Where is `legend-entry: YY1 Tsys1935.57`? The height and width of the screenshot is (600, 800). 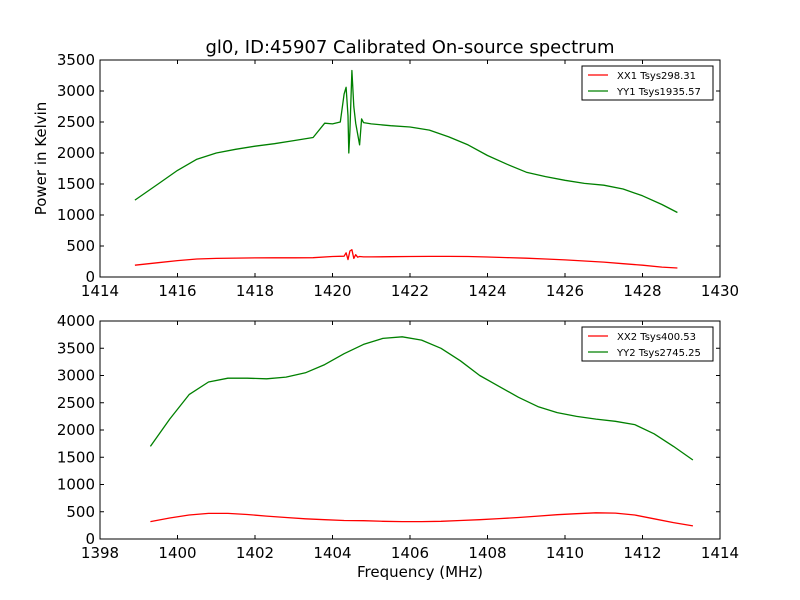 legend-entry: YY1 Tsys1935.57 is located at coordinates (658, 92).